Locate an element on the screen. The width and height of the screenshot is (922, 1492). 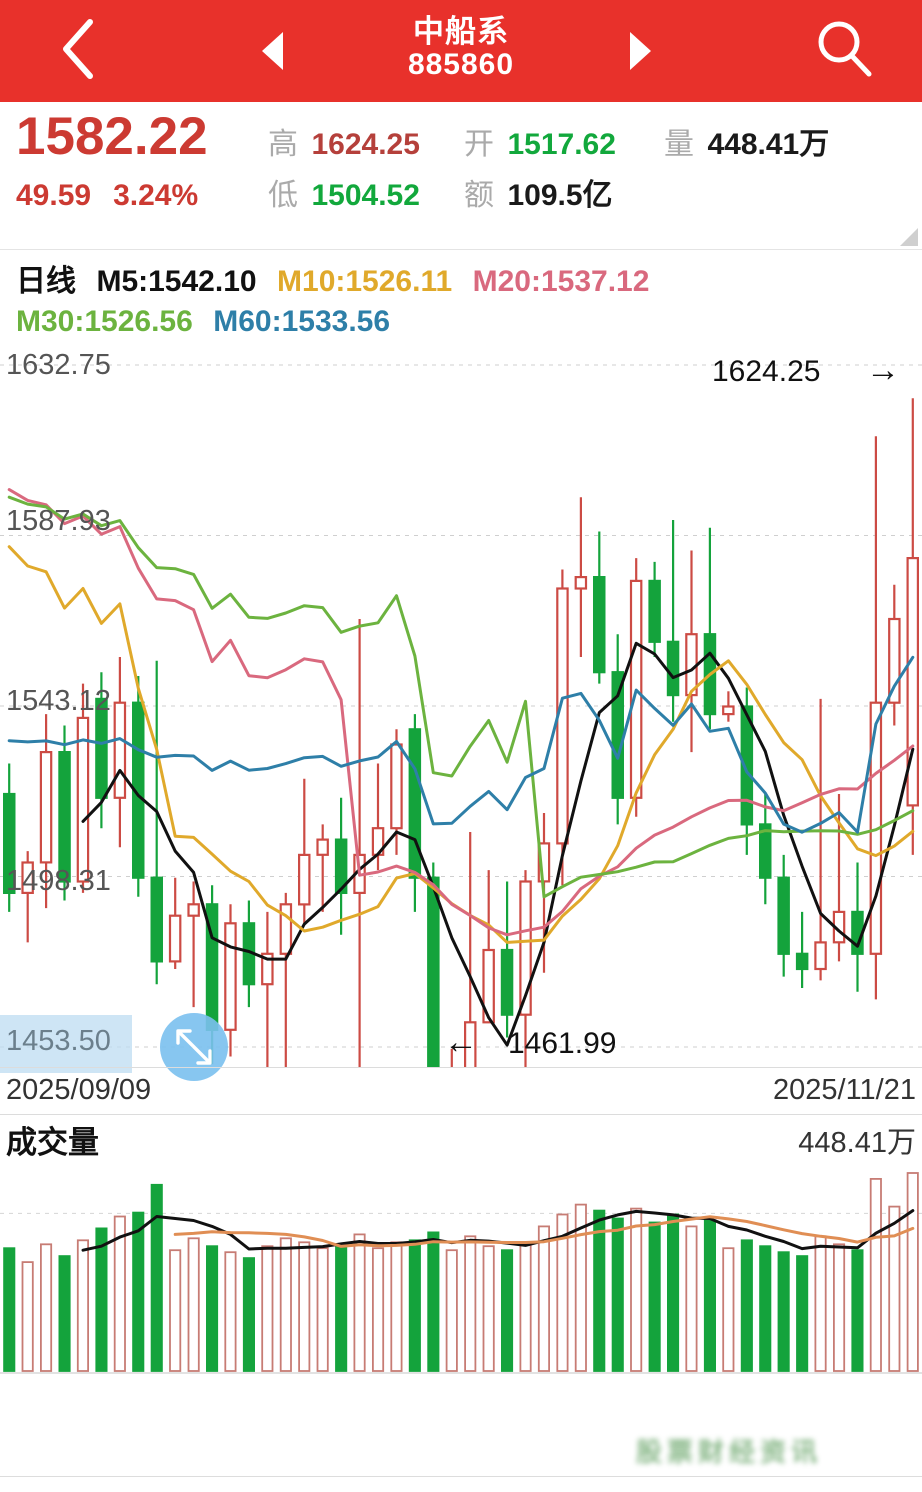
ma-period: 日线 is located at coordinates (46, 281).